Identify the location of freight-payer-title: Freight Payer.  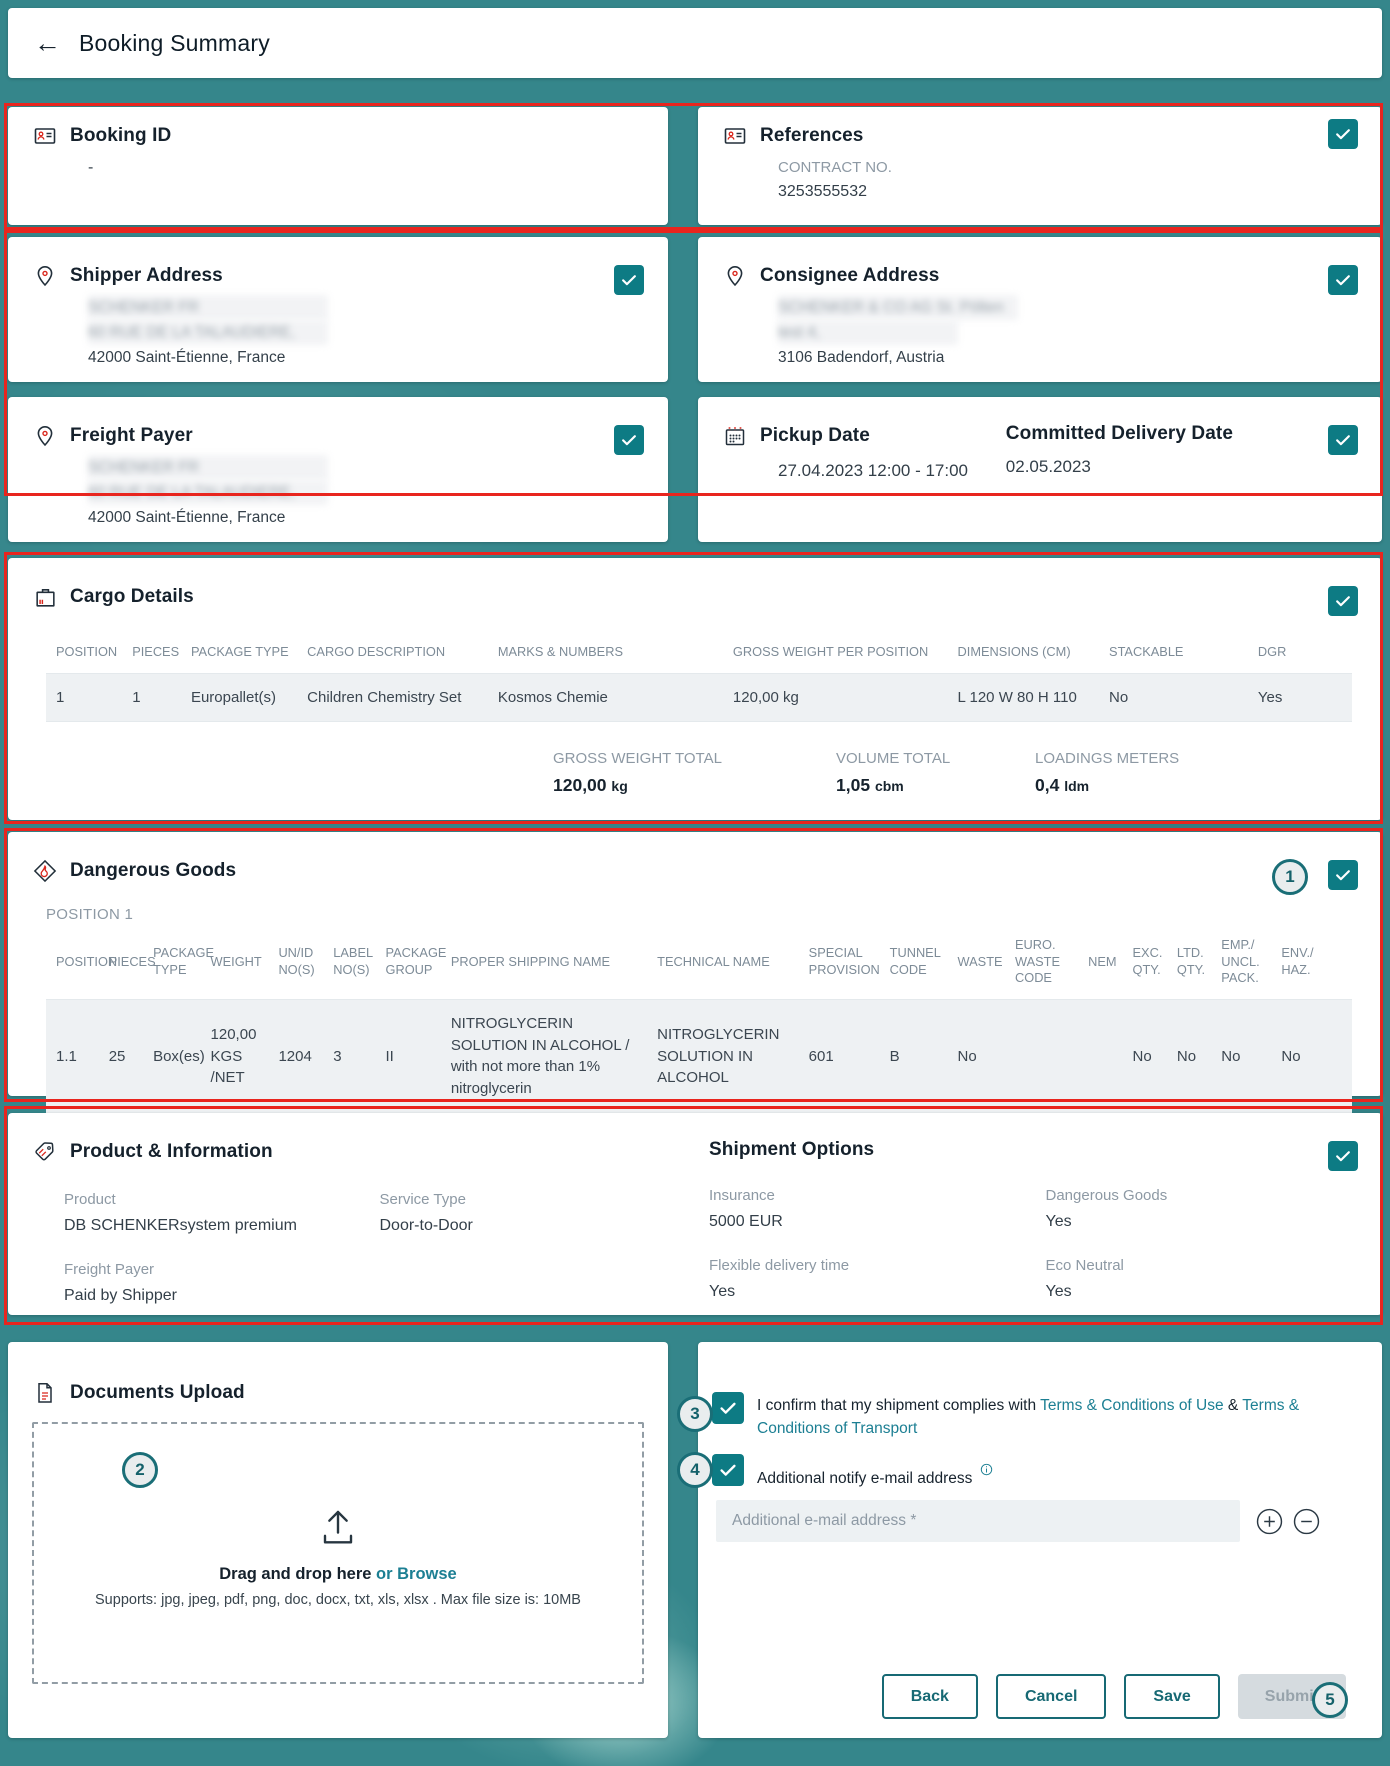
(131, 435).